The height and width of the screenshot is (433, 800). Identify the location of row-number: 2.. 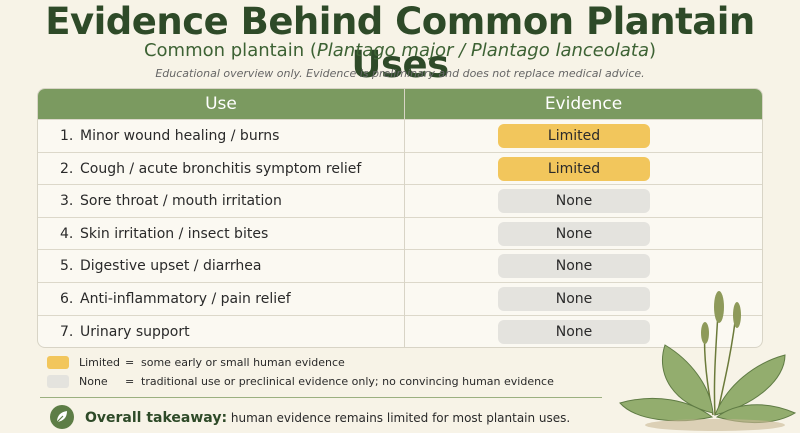
(67, 168).